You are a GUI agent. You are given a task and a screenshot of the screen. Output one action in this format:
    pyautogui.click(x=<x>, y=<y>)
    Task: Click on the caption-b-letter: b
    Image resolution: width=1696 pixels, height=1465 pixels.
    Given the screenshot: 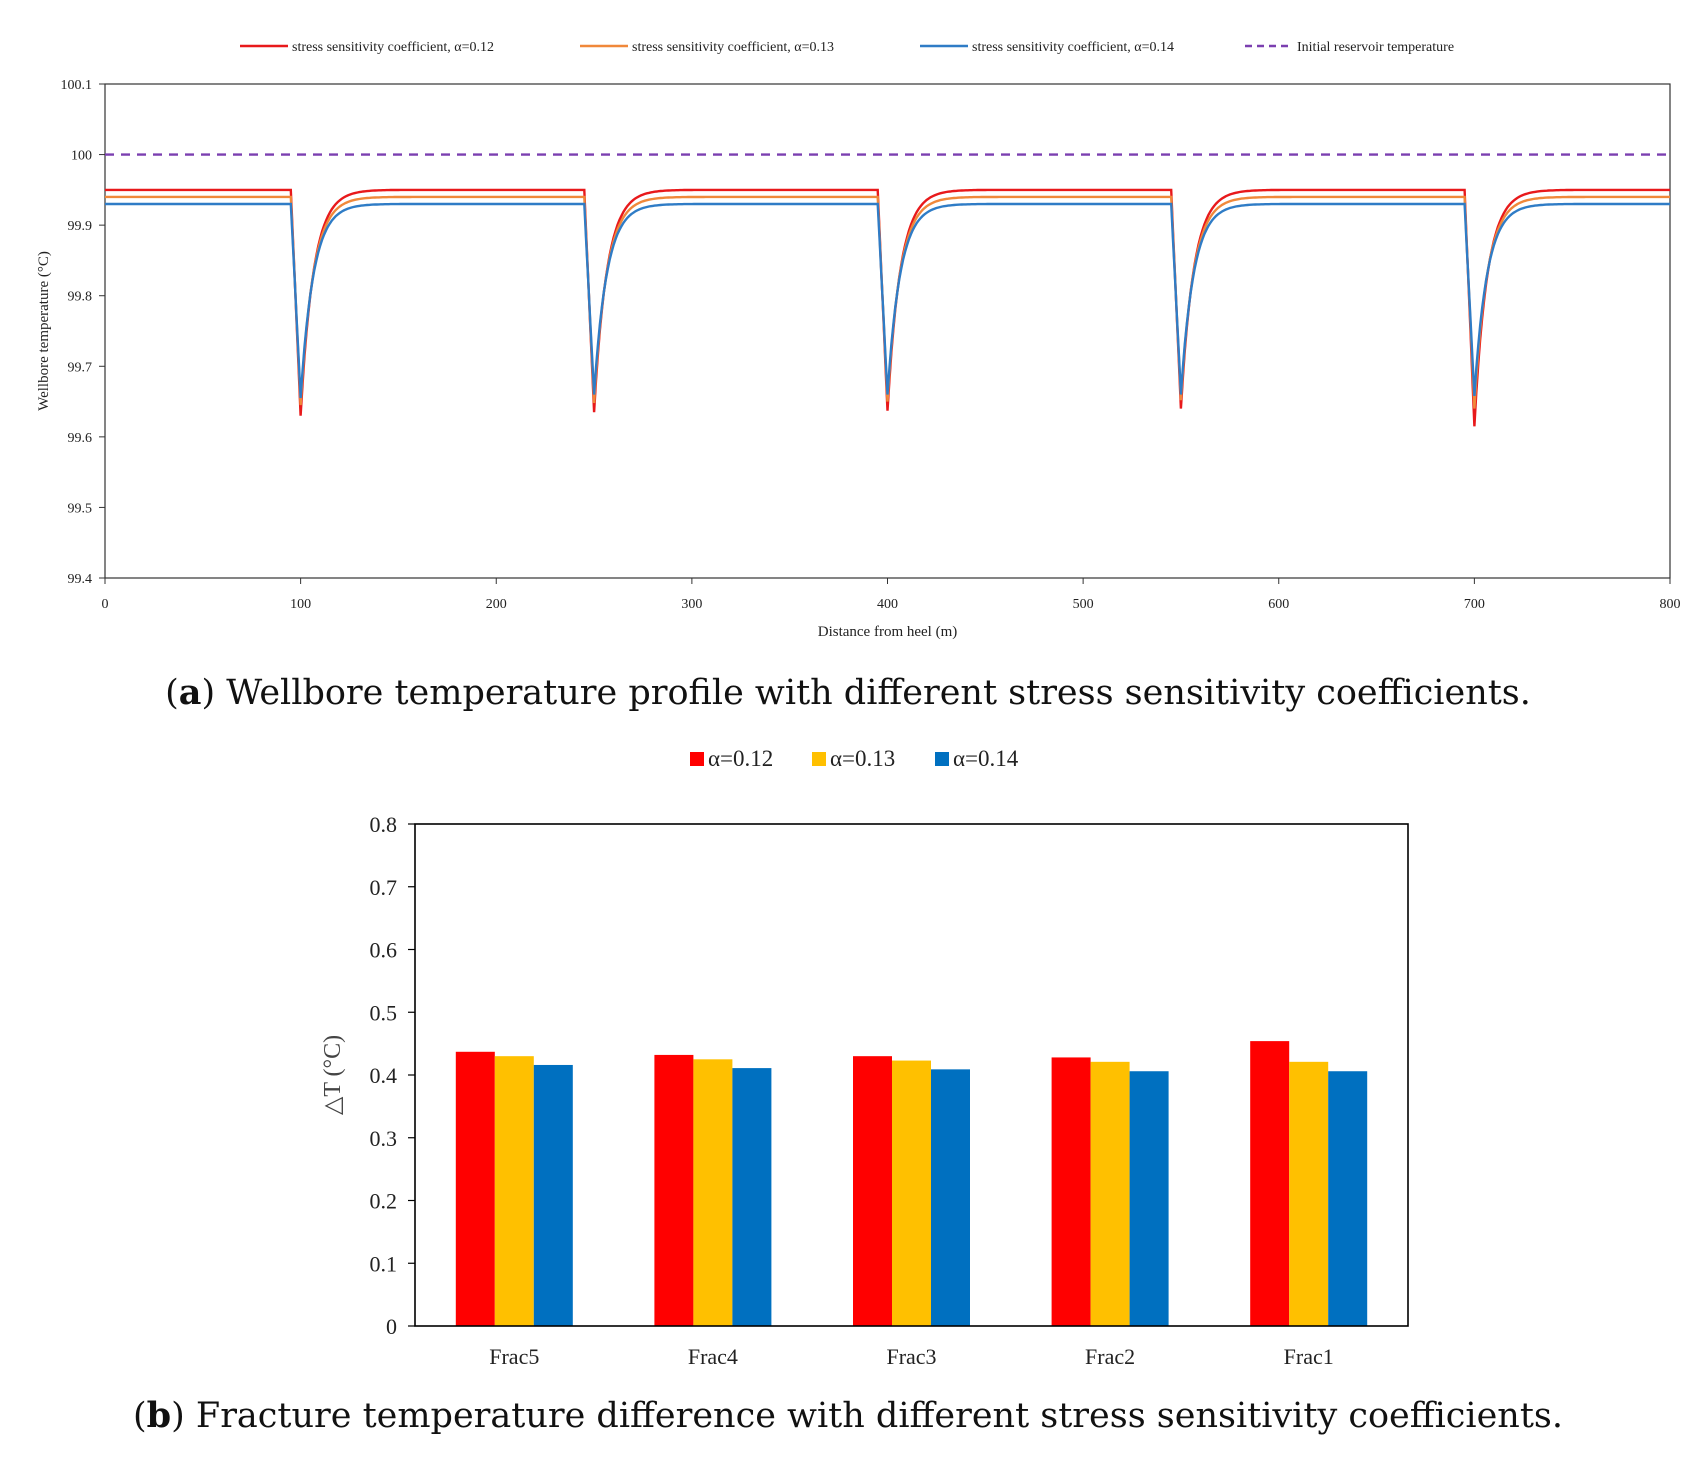 What is the action you would take?
    pyautogui.click(x=159, y=1415)
    